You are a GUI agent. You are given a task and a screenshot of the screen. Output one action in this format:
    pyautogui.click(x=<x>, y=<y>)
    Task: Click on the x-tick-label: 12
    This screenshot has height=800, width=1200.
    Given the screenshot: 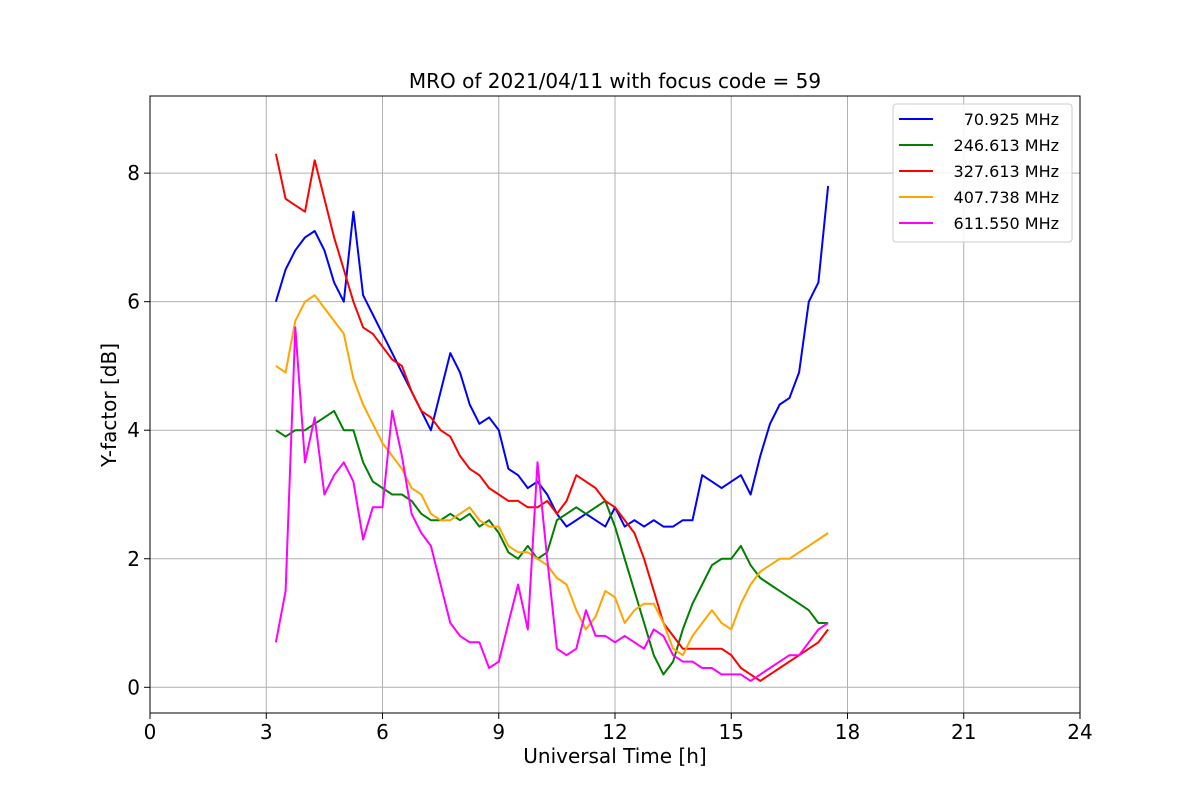 What is the action you would take?
    pyautogui.click(x=614, y=732)
    